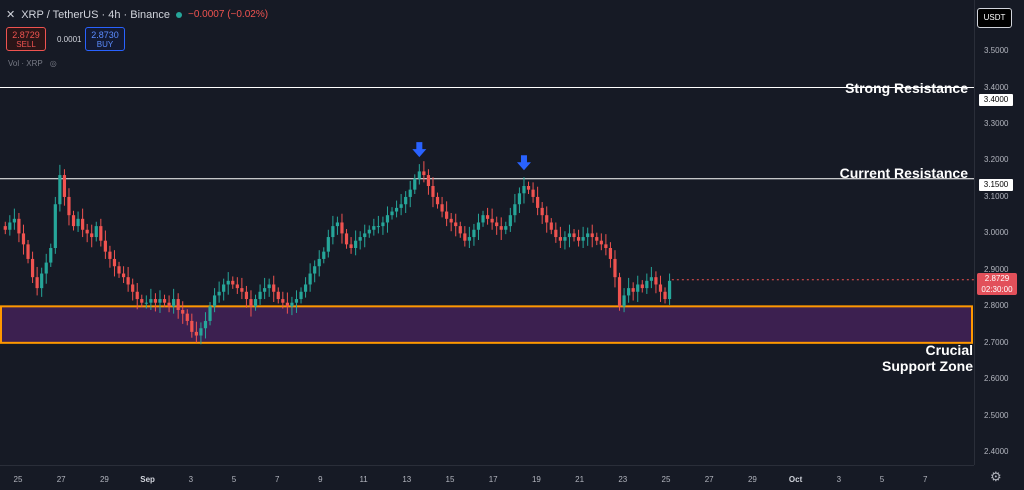 The height and width of the screenshot is (490, 1024). I want to click on time-tick-label: 15, so click(450, 479).